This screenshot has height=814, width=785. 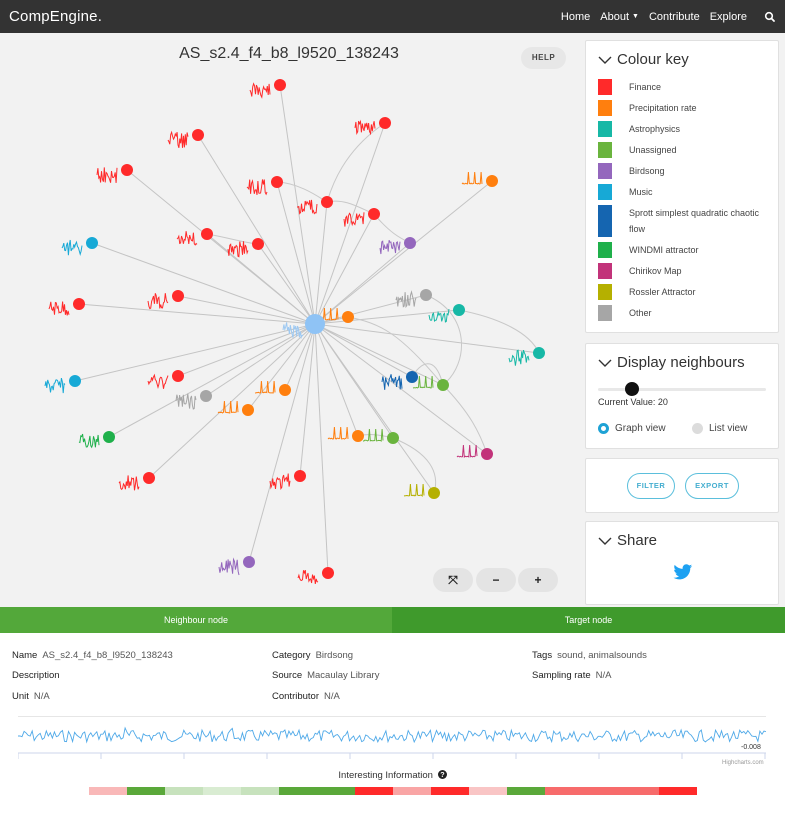 I want to click on zoom-out-button: −, so click(x=496, y=580).